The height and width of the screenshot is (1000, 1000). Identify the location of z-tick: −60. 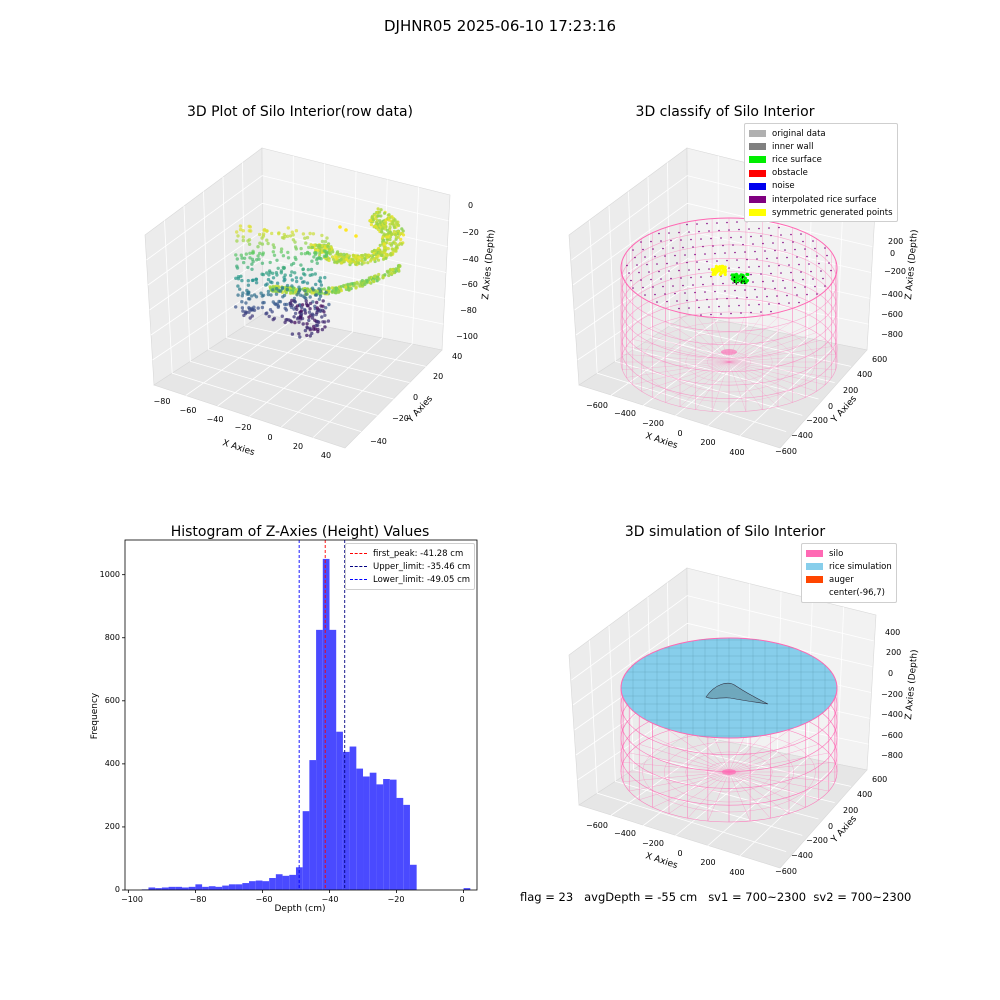
(469, 284).